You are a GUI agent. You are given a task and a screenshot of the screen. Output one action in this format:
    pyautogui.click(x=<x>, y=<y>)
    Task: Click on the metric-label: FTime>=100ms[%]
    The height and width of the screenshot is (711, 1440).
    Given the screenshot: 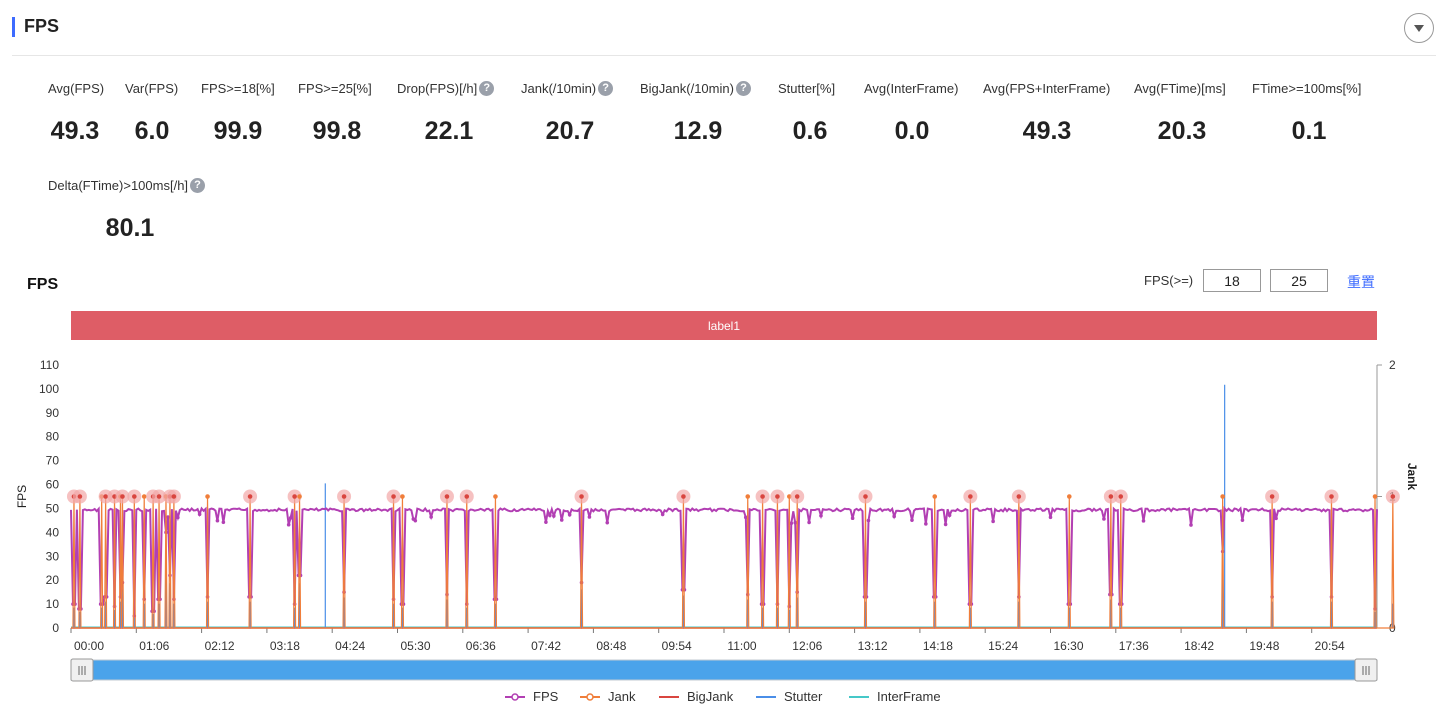 What is the action you would take?
    pyautogui.click(x=1307, y=88)
    